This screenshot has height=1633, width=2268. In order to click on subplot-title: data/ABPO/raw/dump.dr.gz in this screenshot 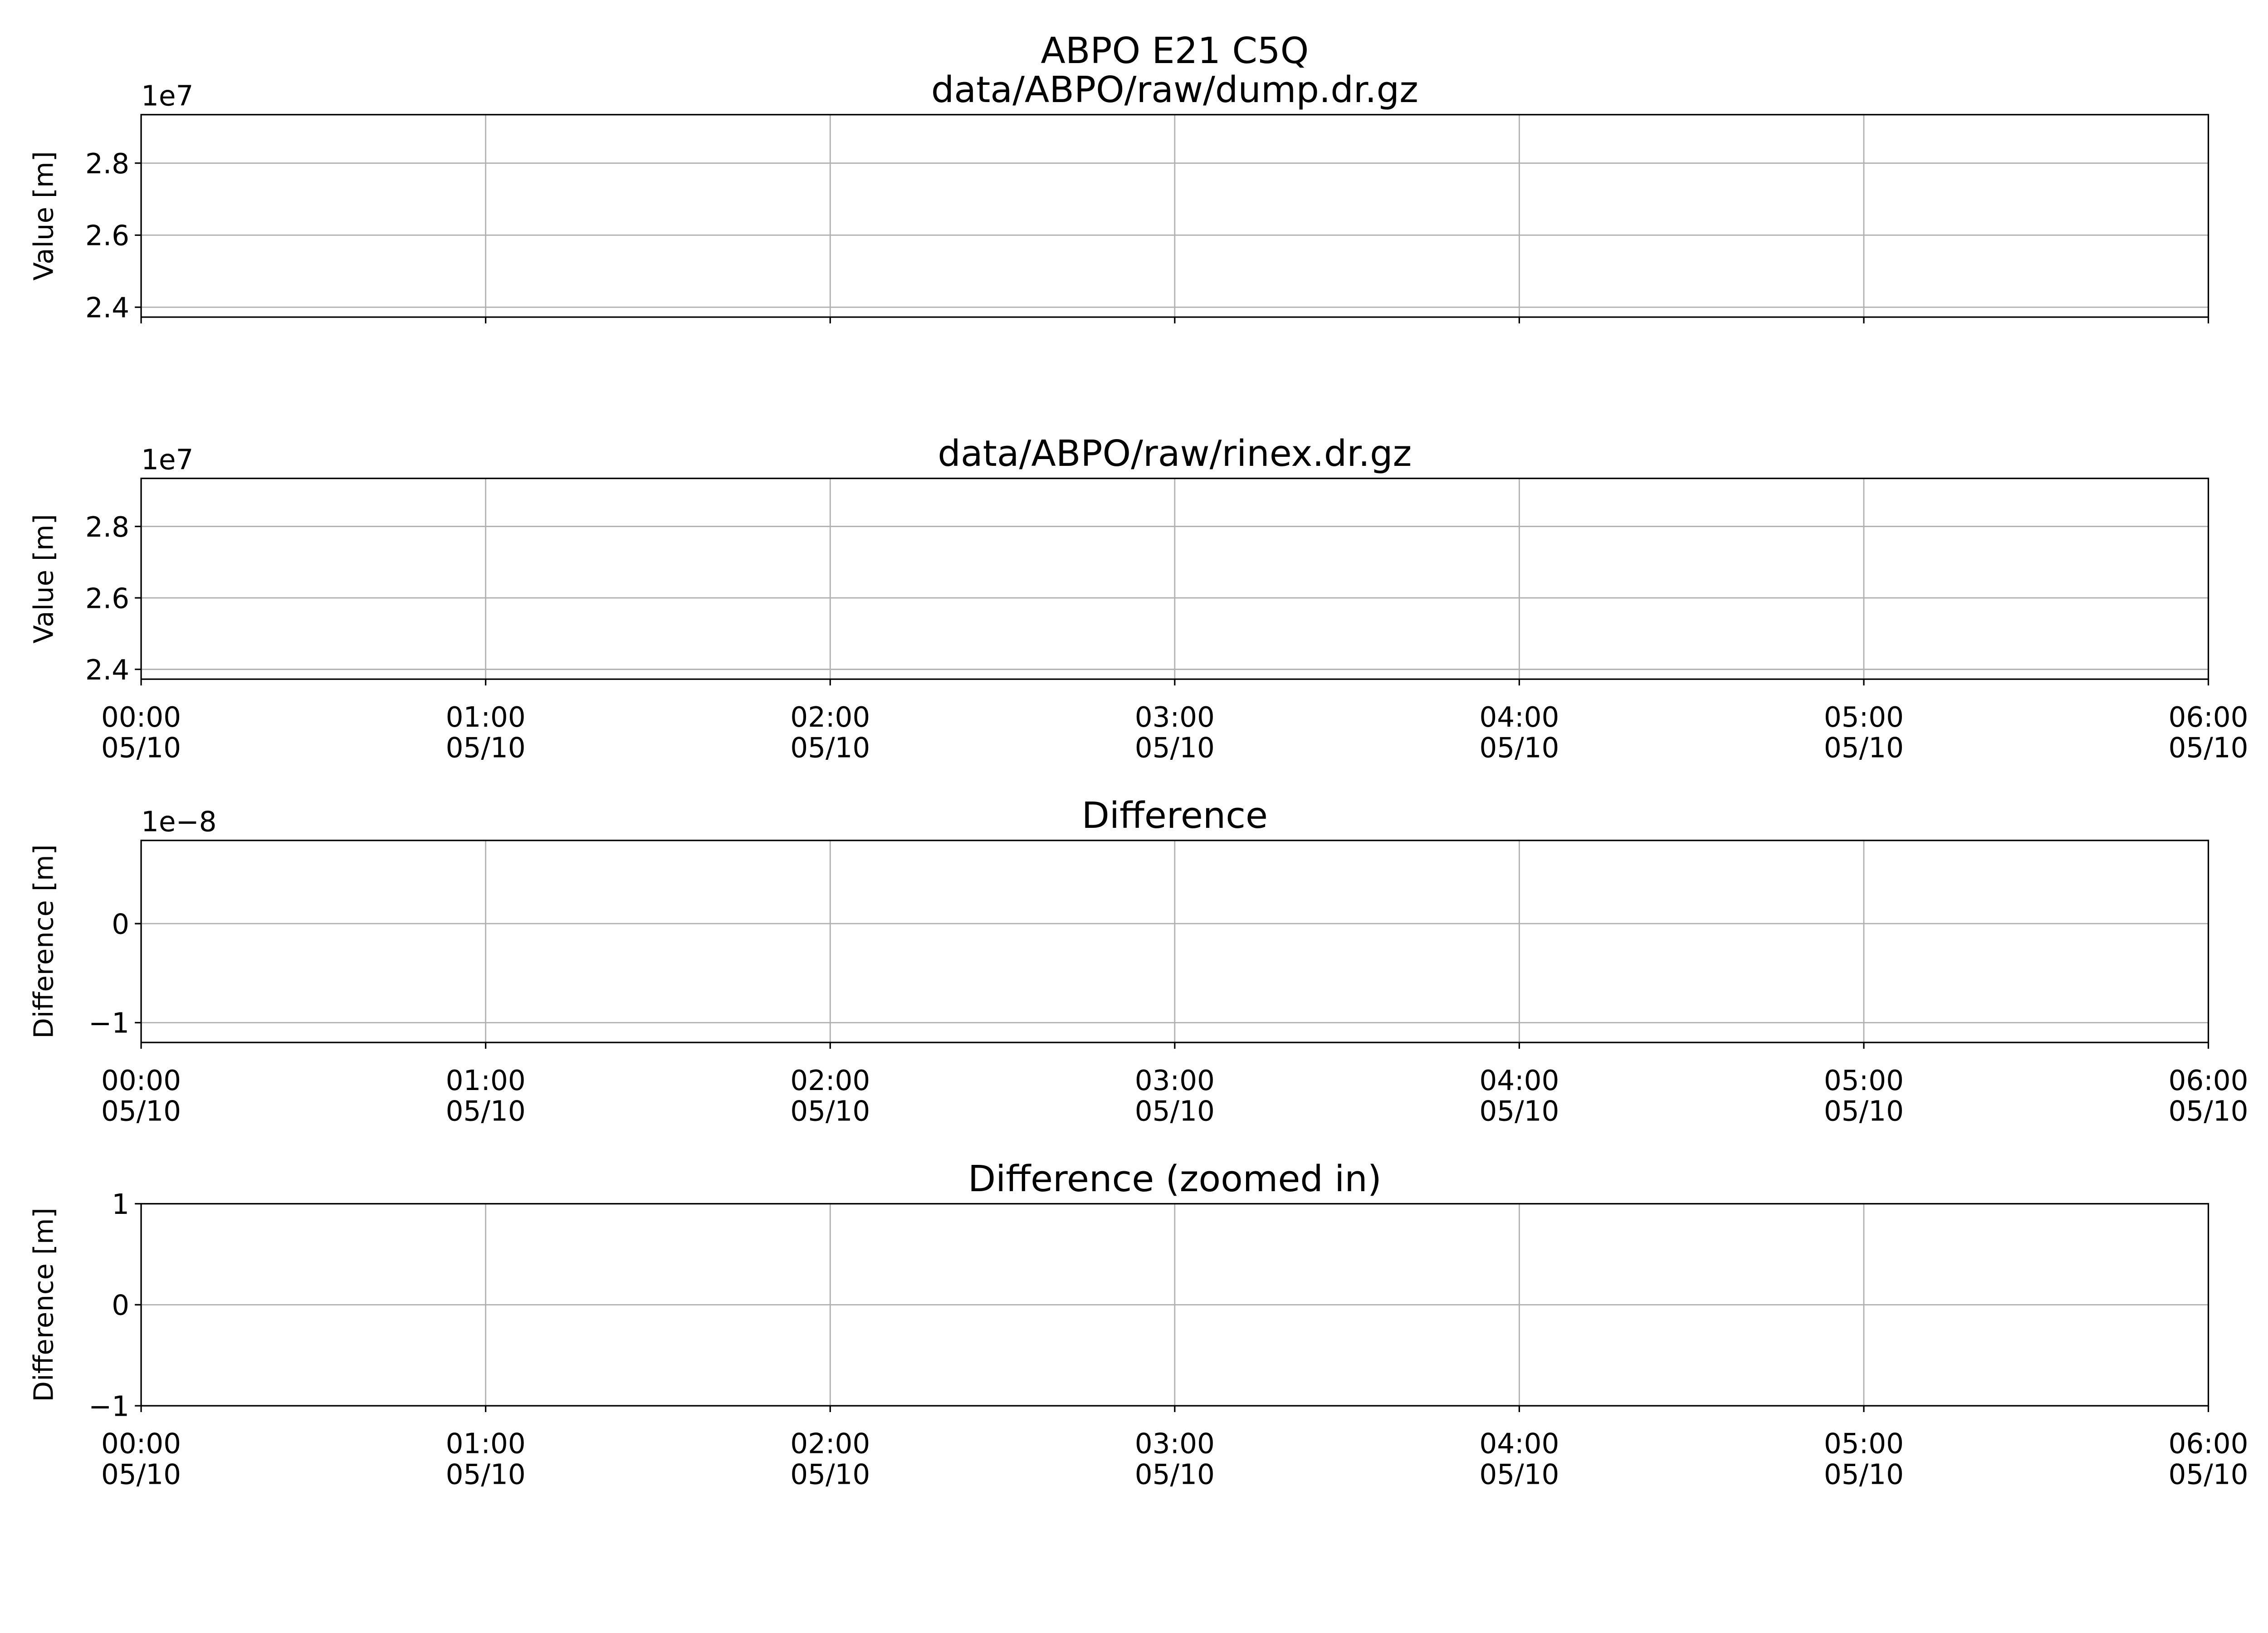, I will do `click(1175, 89)`.